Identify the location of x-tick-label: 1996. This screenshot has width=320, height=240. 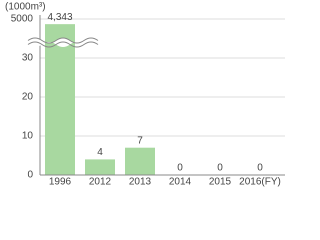
(60, 182).